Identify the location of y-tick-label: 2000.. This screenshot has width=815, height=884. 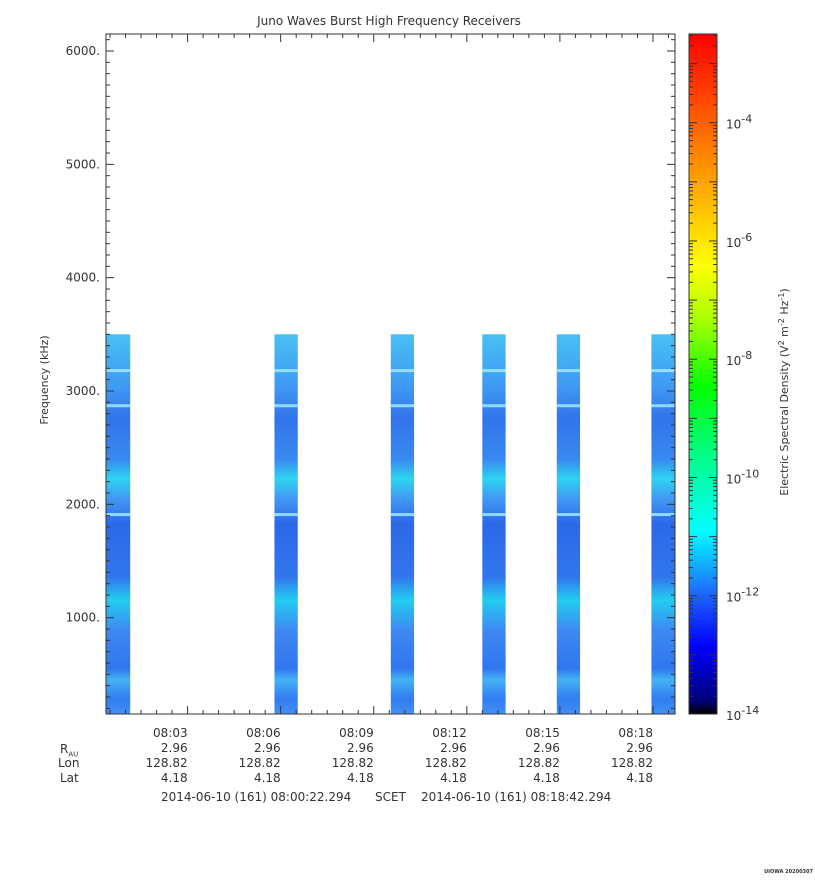
(83, 504).